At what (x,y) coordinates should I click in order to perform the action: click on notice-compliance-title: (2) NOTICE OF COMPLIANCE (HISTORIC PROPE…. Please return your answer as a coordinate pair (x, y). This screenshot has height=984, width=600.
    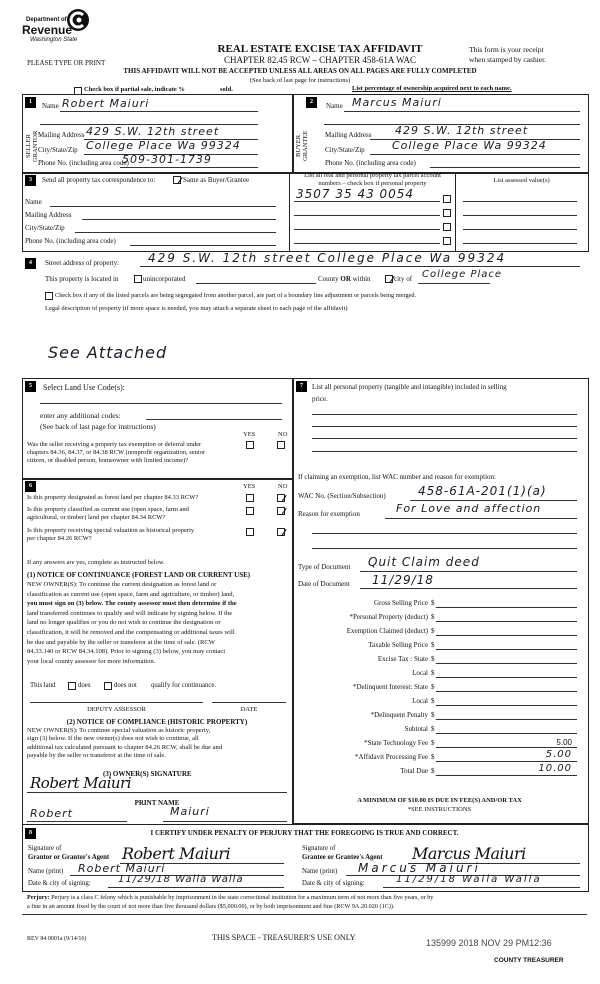
    Looking at the image, I should click on (157, 722).